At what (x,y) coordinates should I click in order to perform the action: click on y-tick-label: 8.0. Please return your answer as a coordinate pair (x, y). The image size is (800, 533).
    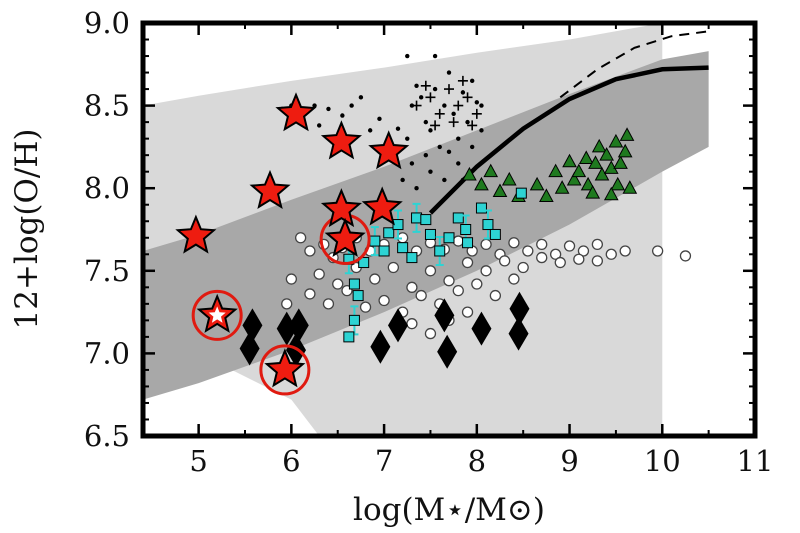
    Looking at the image, I should click on (107, 188).